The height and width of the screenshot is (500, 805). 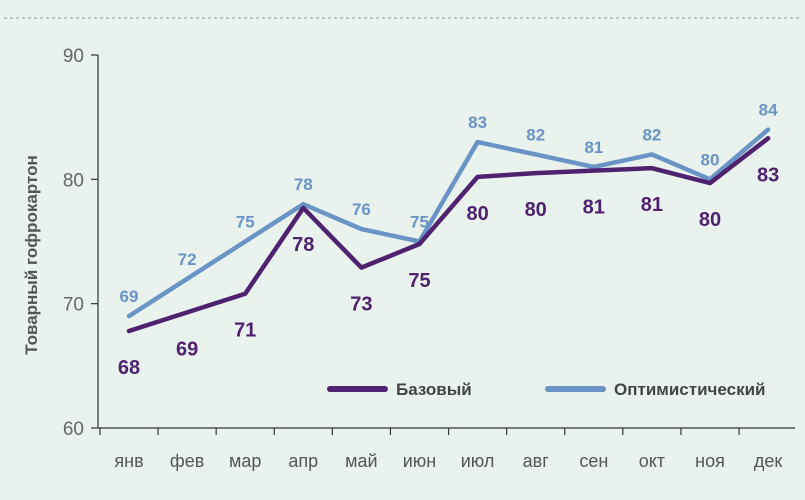 What do you see at coordinates (128, 461) in the screenshot?
I see `x-tick-label: янв` at bounding box center [128, 461].